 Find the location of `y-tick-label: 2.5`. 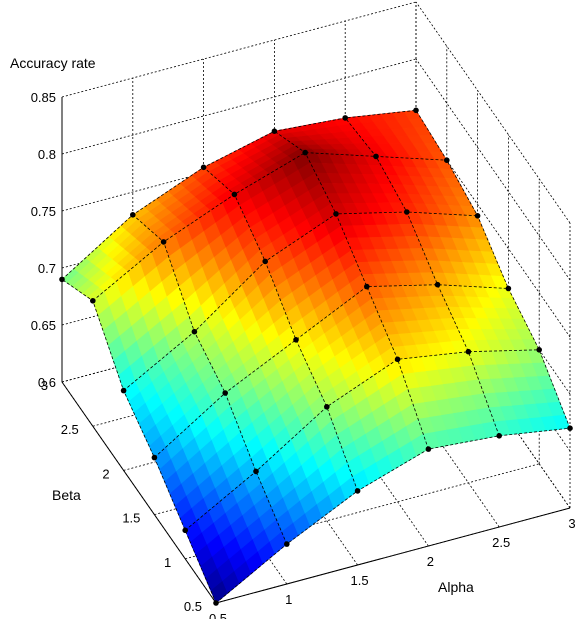

y-tick-label: 2.5 is located at coordinates (70, 429).